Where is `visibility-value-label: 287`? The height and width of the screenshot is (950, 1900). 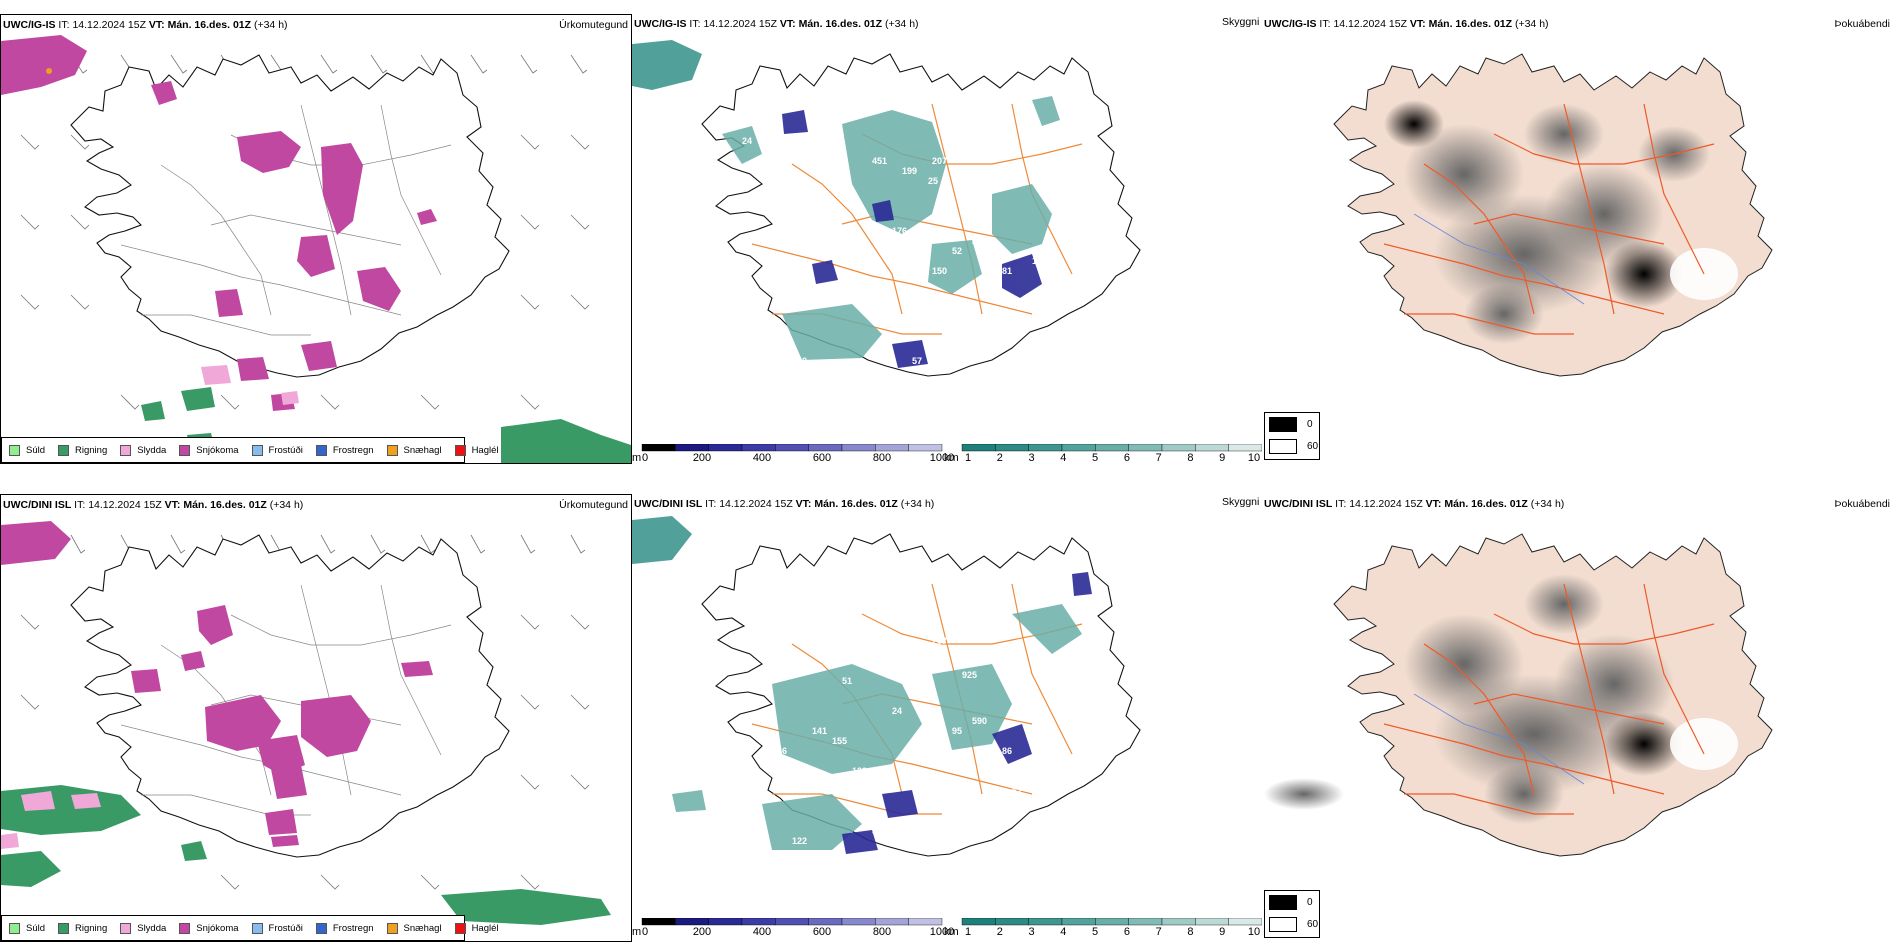
visibility-value-label: 287 is located at coordinates (979, 241).